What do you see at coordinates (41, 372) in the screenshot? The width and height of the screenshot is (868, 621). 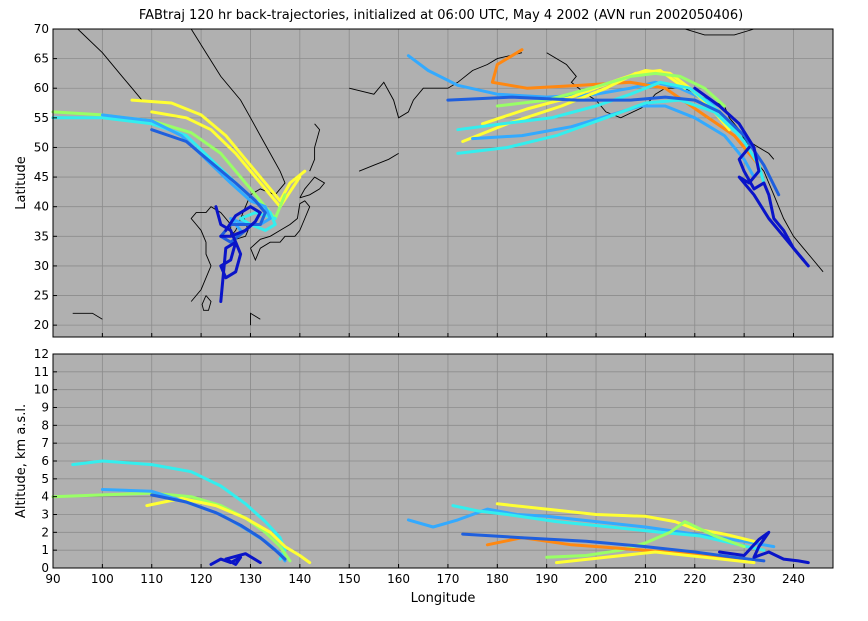 I see `y-tick-label: 11` at bounding box center [41, 372].